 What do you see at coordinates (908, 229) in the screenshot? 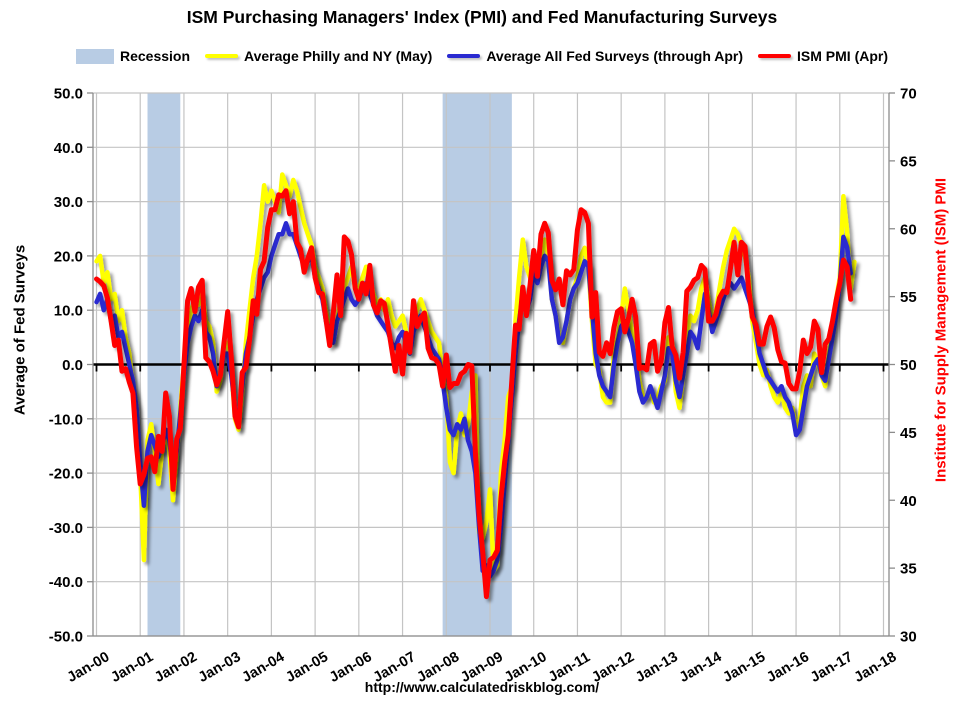
I see `right-axis-tick-label: 60` at bounding box center [908, 229].